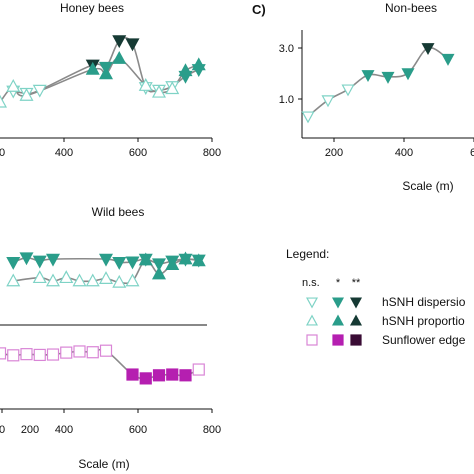  Describe the element at coordinates (118, 212) in the screenshot. I see `panel-title: Wild bees` at that location.